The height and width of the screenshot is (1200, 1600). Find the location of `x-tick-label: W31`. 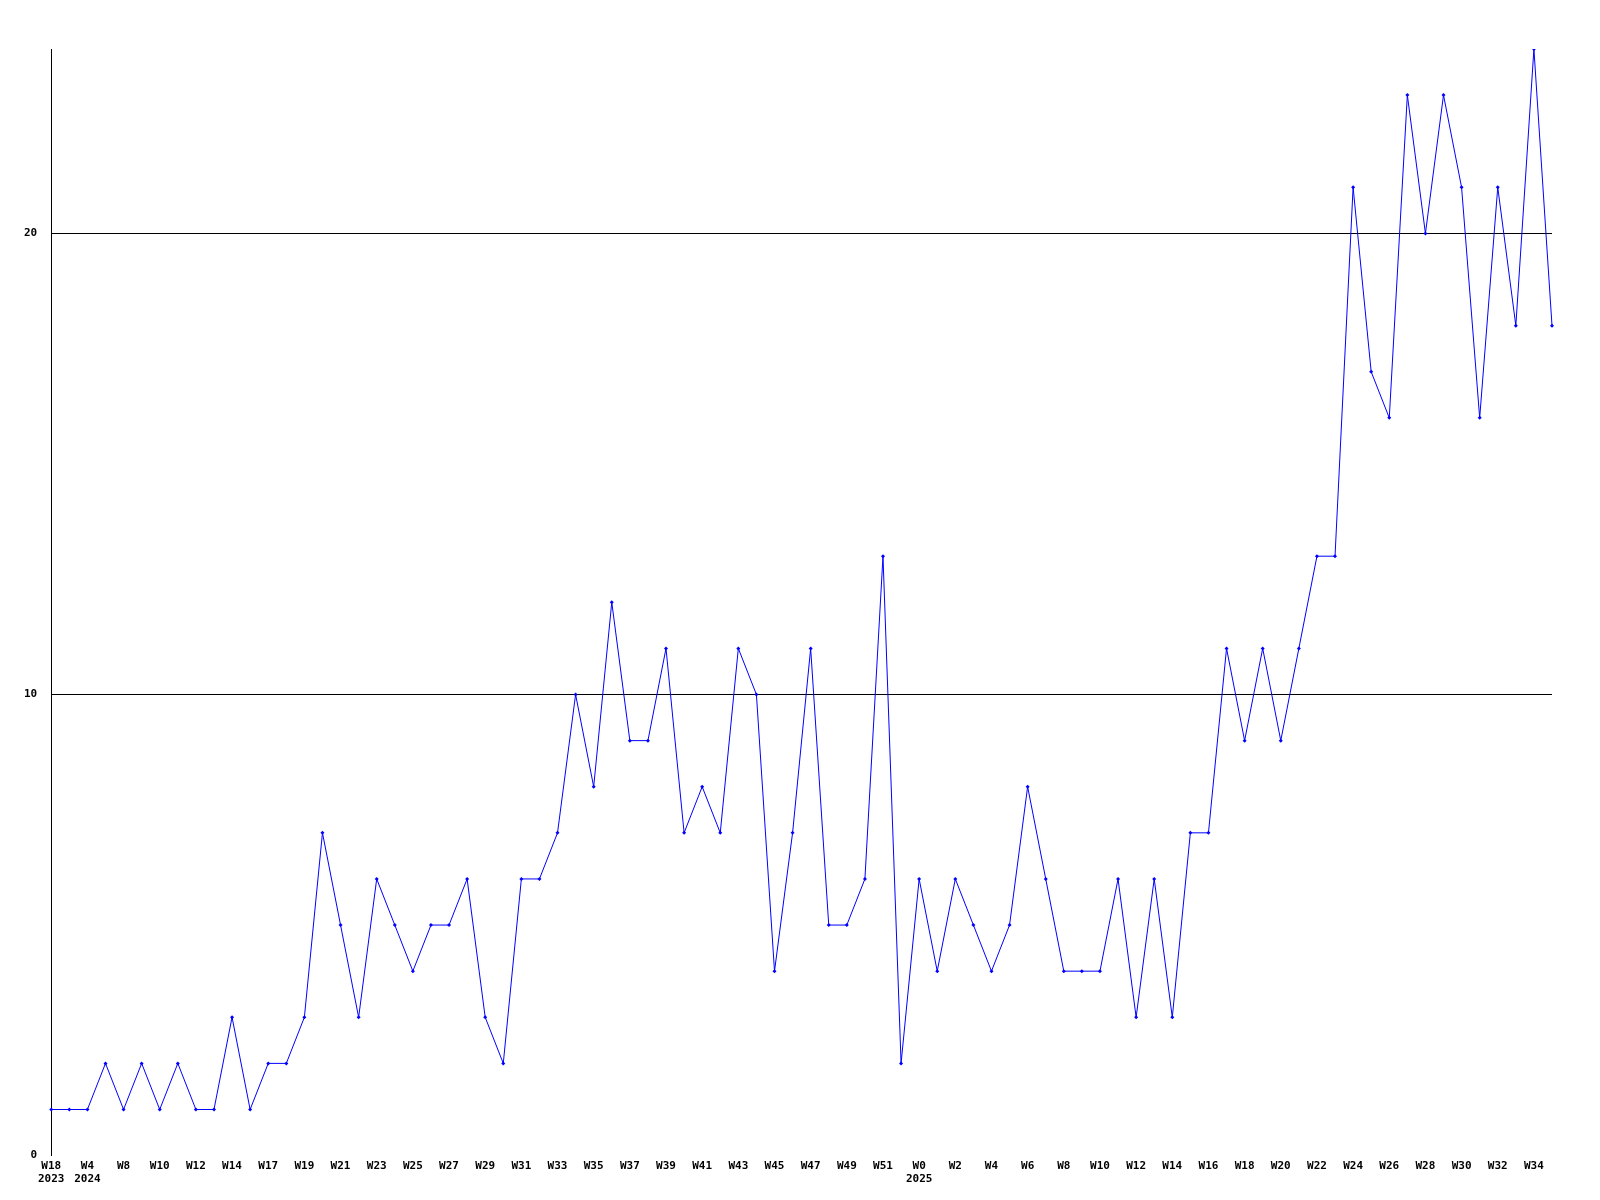

x-tick-label: W31 is located at coordinates (521, 1166).